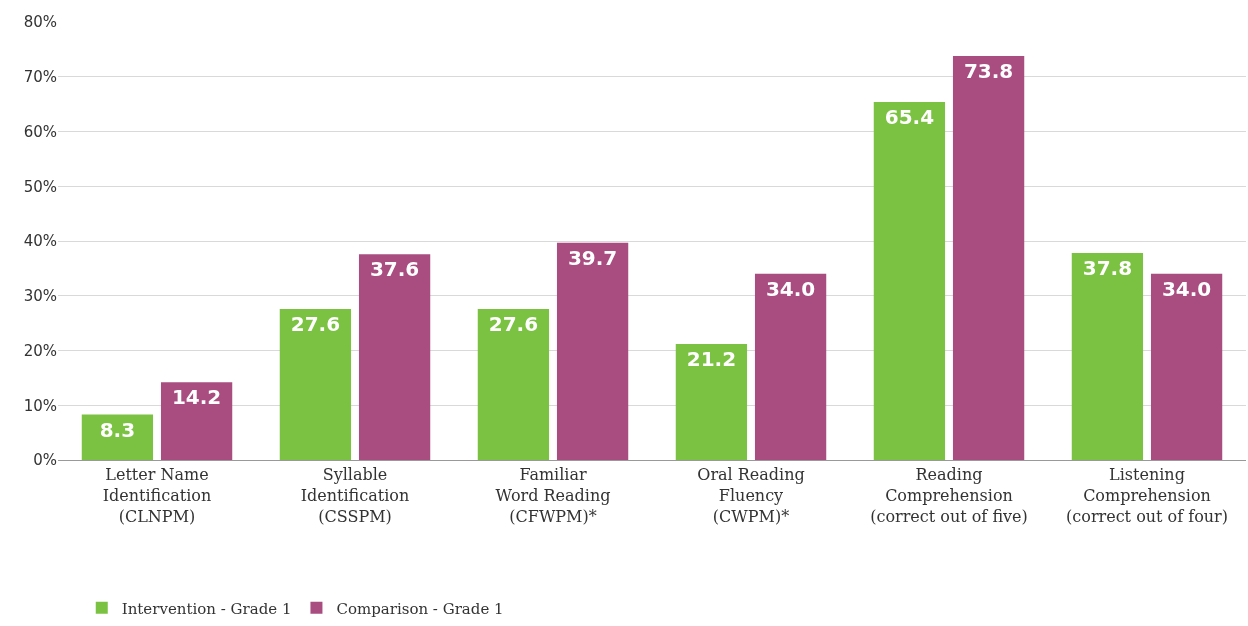 The height and width of the screenshot is (626, 1248). What do you see at coordinates (711, 358) in the screenshot?
I see `data-label: 21.2` at bounding box center [711, 358].